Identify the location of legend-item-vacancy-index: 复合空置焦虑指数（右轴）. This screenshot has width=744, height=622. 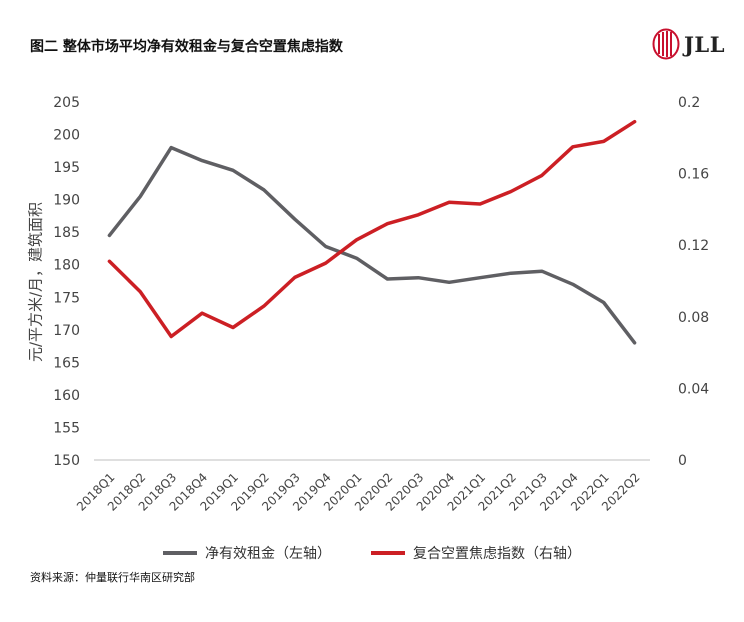
(476, 553).